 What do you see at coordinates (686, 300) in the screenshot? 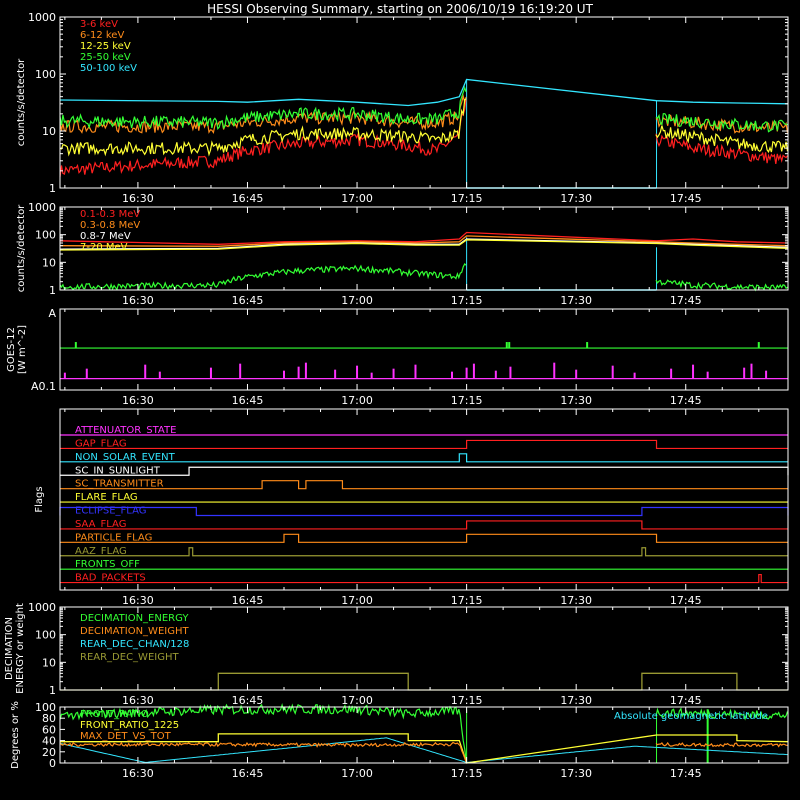
I see `gamma-x-tick-label: 17:45` at bounding box center [686, 300].